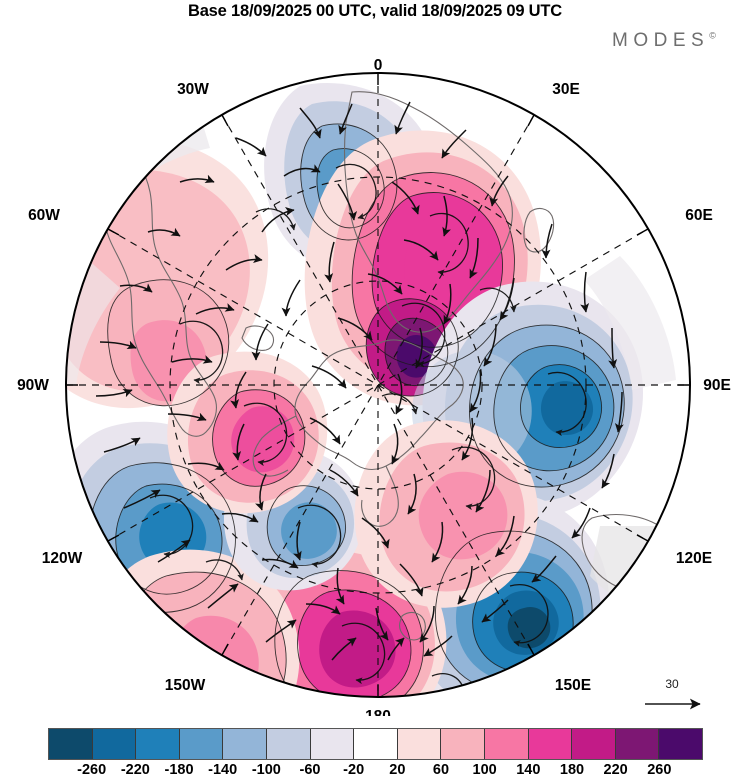 This screenshot has width=750, height=783. I want to click on lon-label-180: 180, so click(378, 712).